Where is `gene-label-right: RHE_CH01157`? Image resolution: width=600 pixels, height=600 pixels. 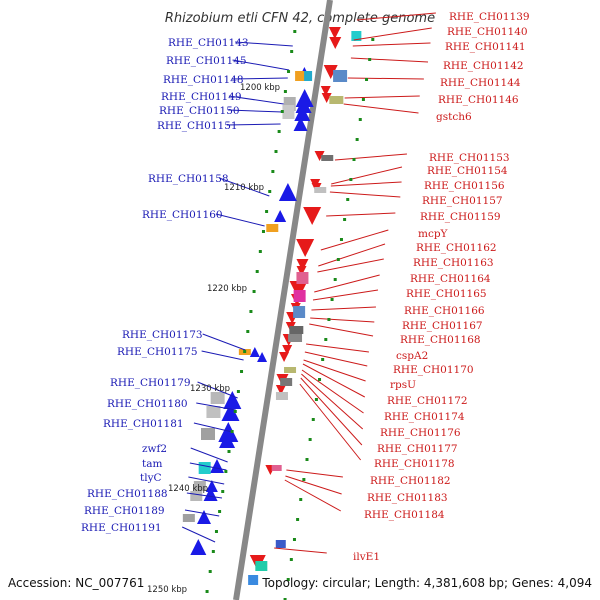 gene-label-right: RHE_CH01157 is located at coordinates (462, 201).